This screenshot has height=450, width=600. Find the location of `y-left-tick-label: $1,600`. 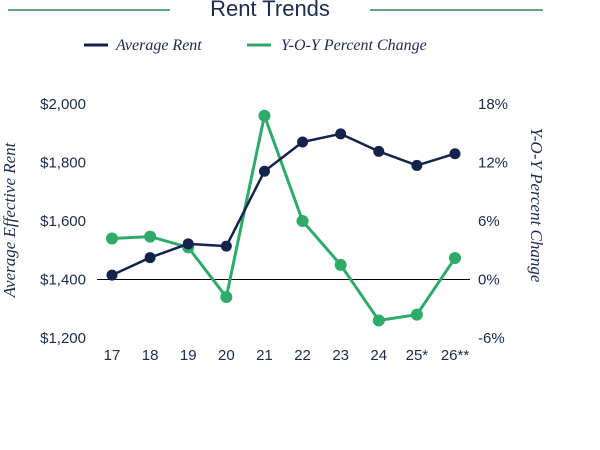

y-left-tick-label: $1,600 is located at coordinates (63, 221).